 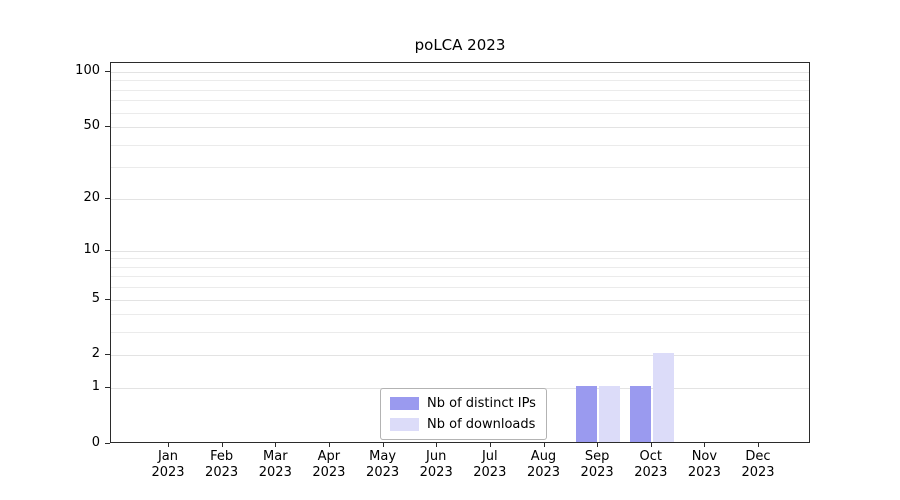 What do you see at coordinates (481, 424) in the screenshot?
I see `legend-label-downloads: Nb of downloads` at bounding box center [481, 424].